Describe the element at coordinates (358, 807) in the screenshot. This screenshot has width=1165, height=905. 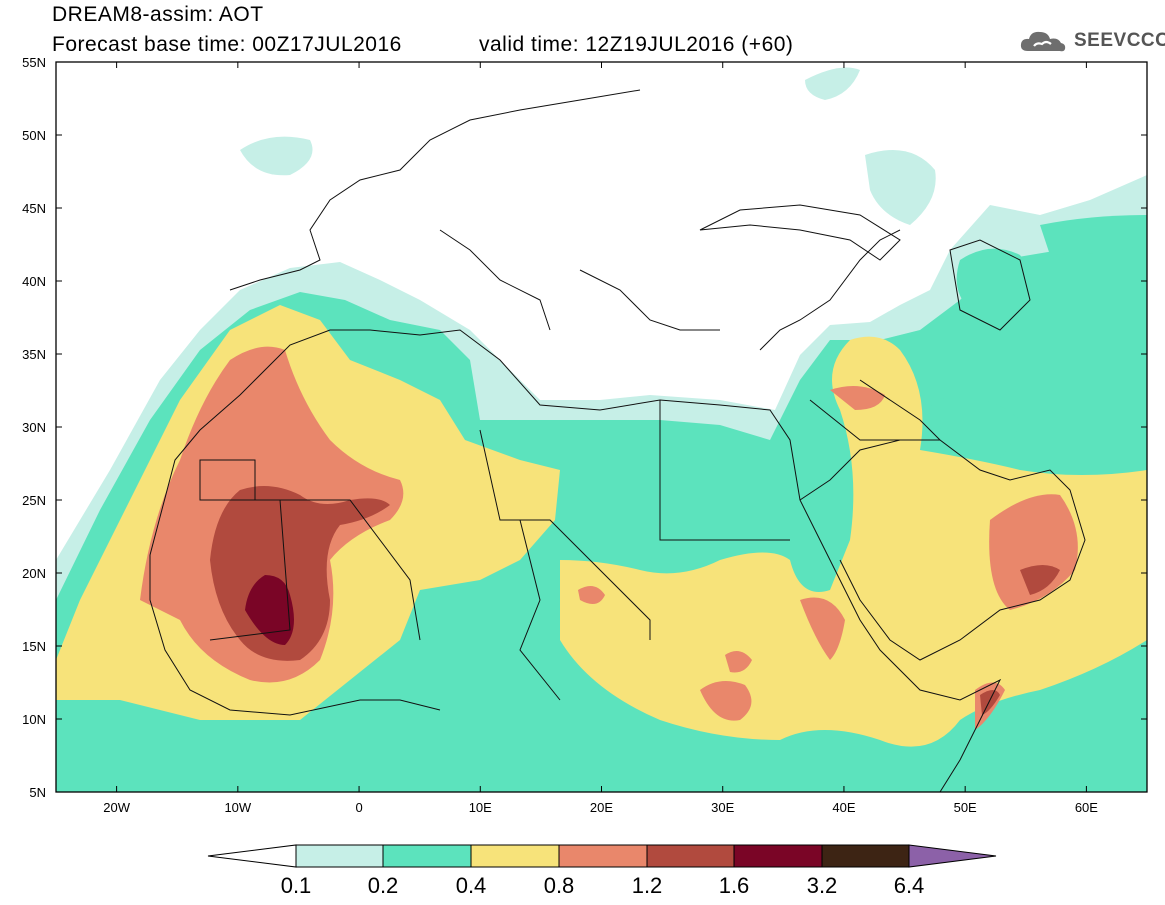
I see `lon-tick-label: 0` at that location.